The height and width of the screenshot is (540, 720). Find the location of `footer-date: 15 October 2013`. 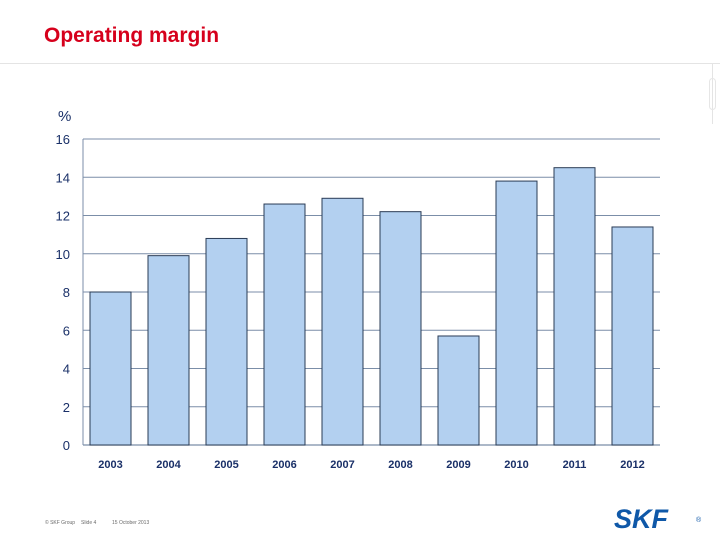

footer-date: 15 October 2013 is located at coordinates (131, 523).